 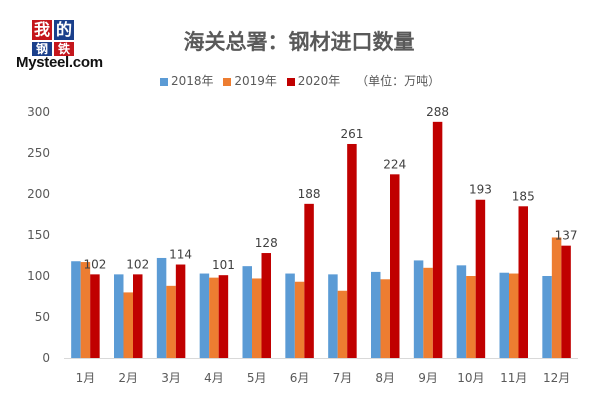 What do you see at coordinates (428, 378) in the screenshot?
I see `x-tick-label: 9月` at bounding box center [428, 378].